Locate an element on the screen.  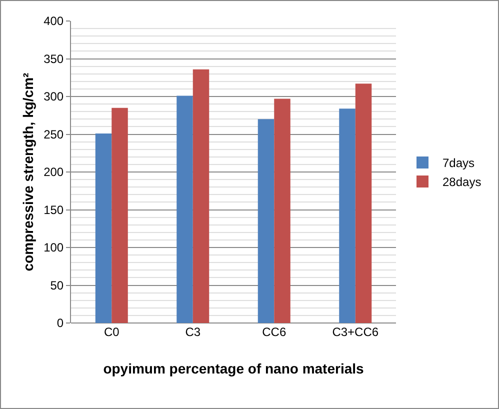
y-tick-label: 0 is located at coordinates (60, 323).